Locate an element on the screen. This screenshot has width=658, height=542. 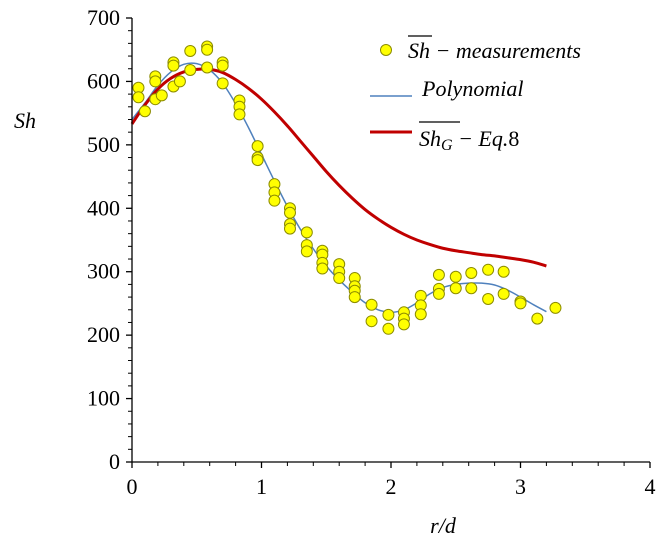
legend-label-polynomial: Polynomial is located at coordinates (472, 88).